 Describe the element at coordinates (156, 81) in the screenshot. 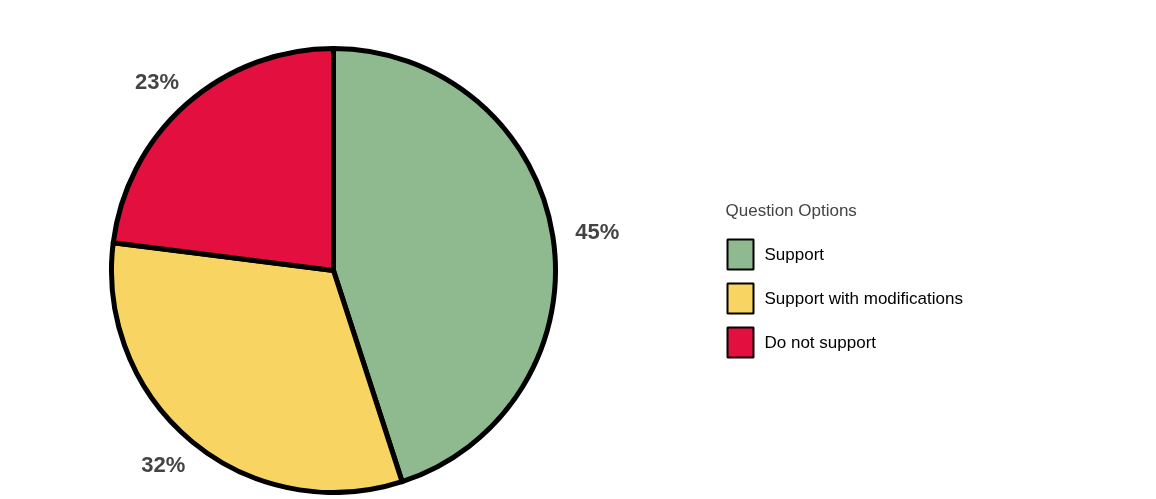

I see `data-label: 23%` at that location.